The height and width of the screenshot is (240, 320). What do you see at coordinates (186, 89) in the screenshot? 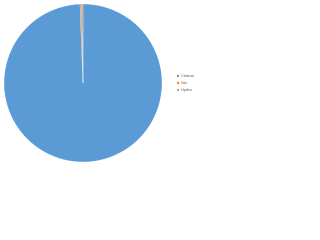
I see `legend-label: Hydra` at bounding box center [186, 89].